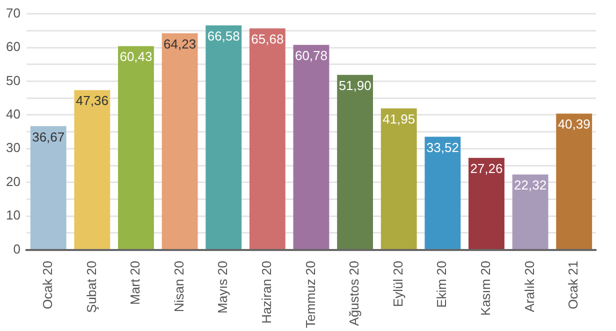 Image resolution: width=616 pixels, height=331 pixels. Describe the element at coordinates (13, 215) in the screenshot. I see `y-tick-label: 10` at that location.